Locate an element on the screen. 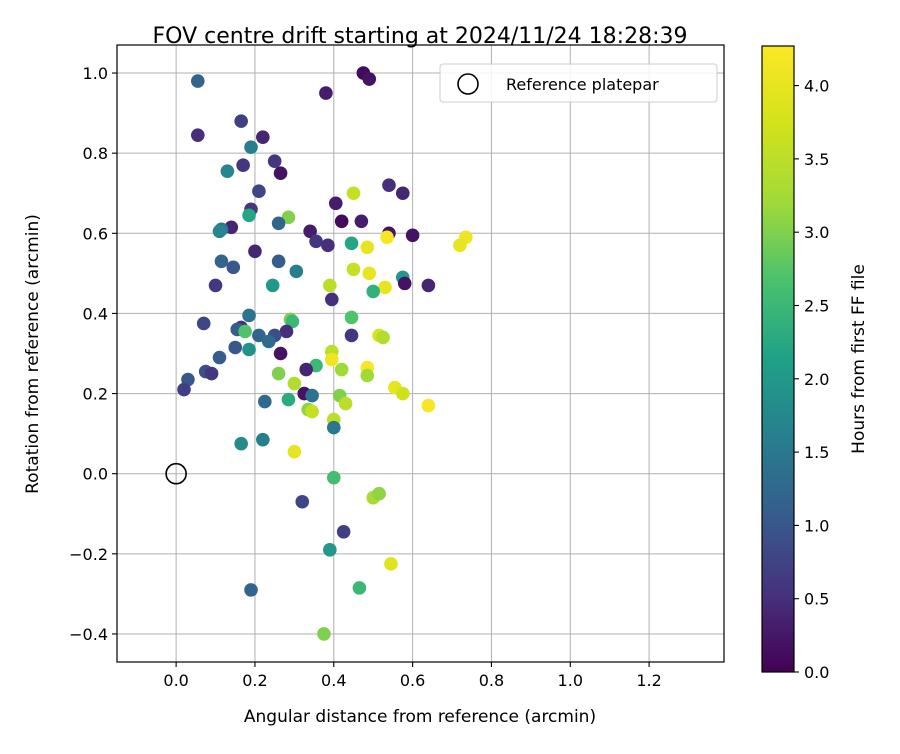 The image size is (900, 754). legend: Reference platepar is located at coordinates (578, 83).